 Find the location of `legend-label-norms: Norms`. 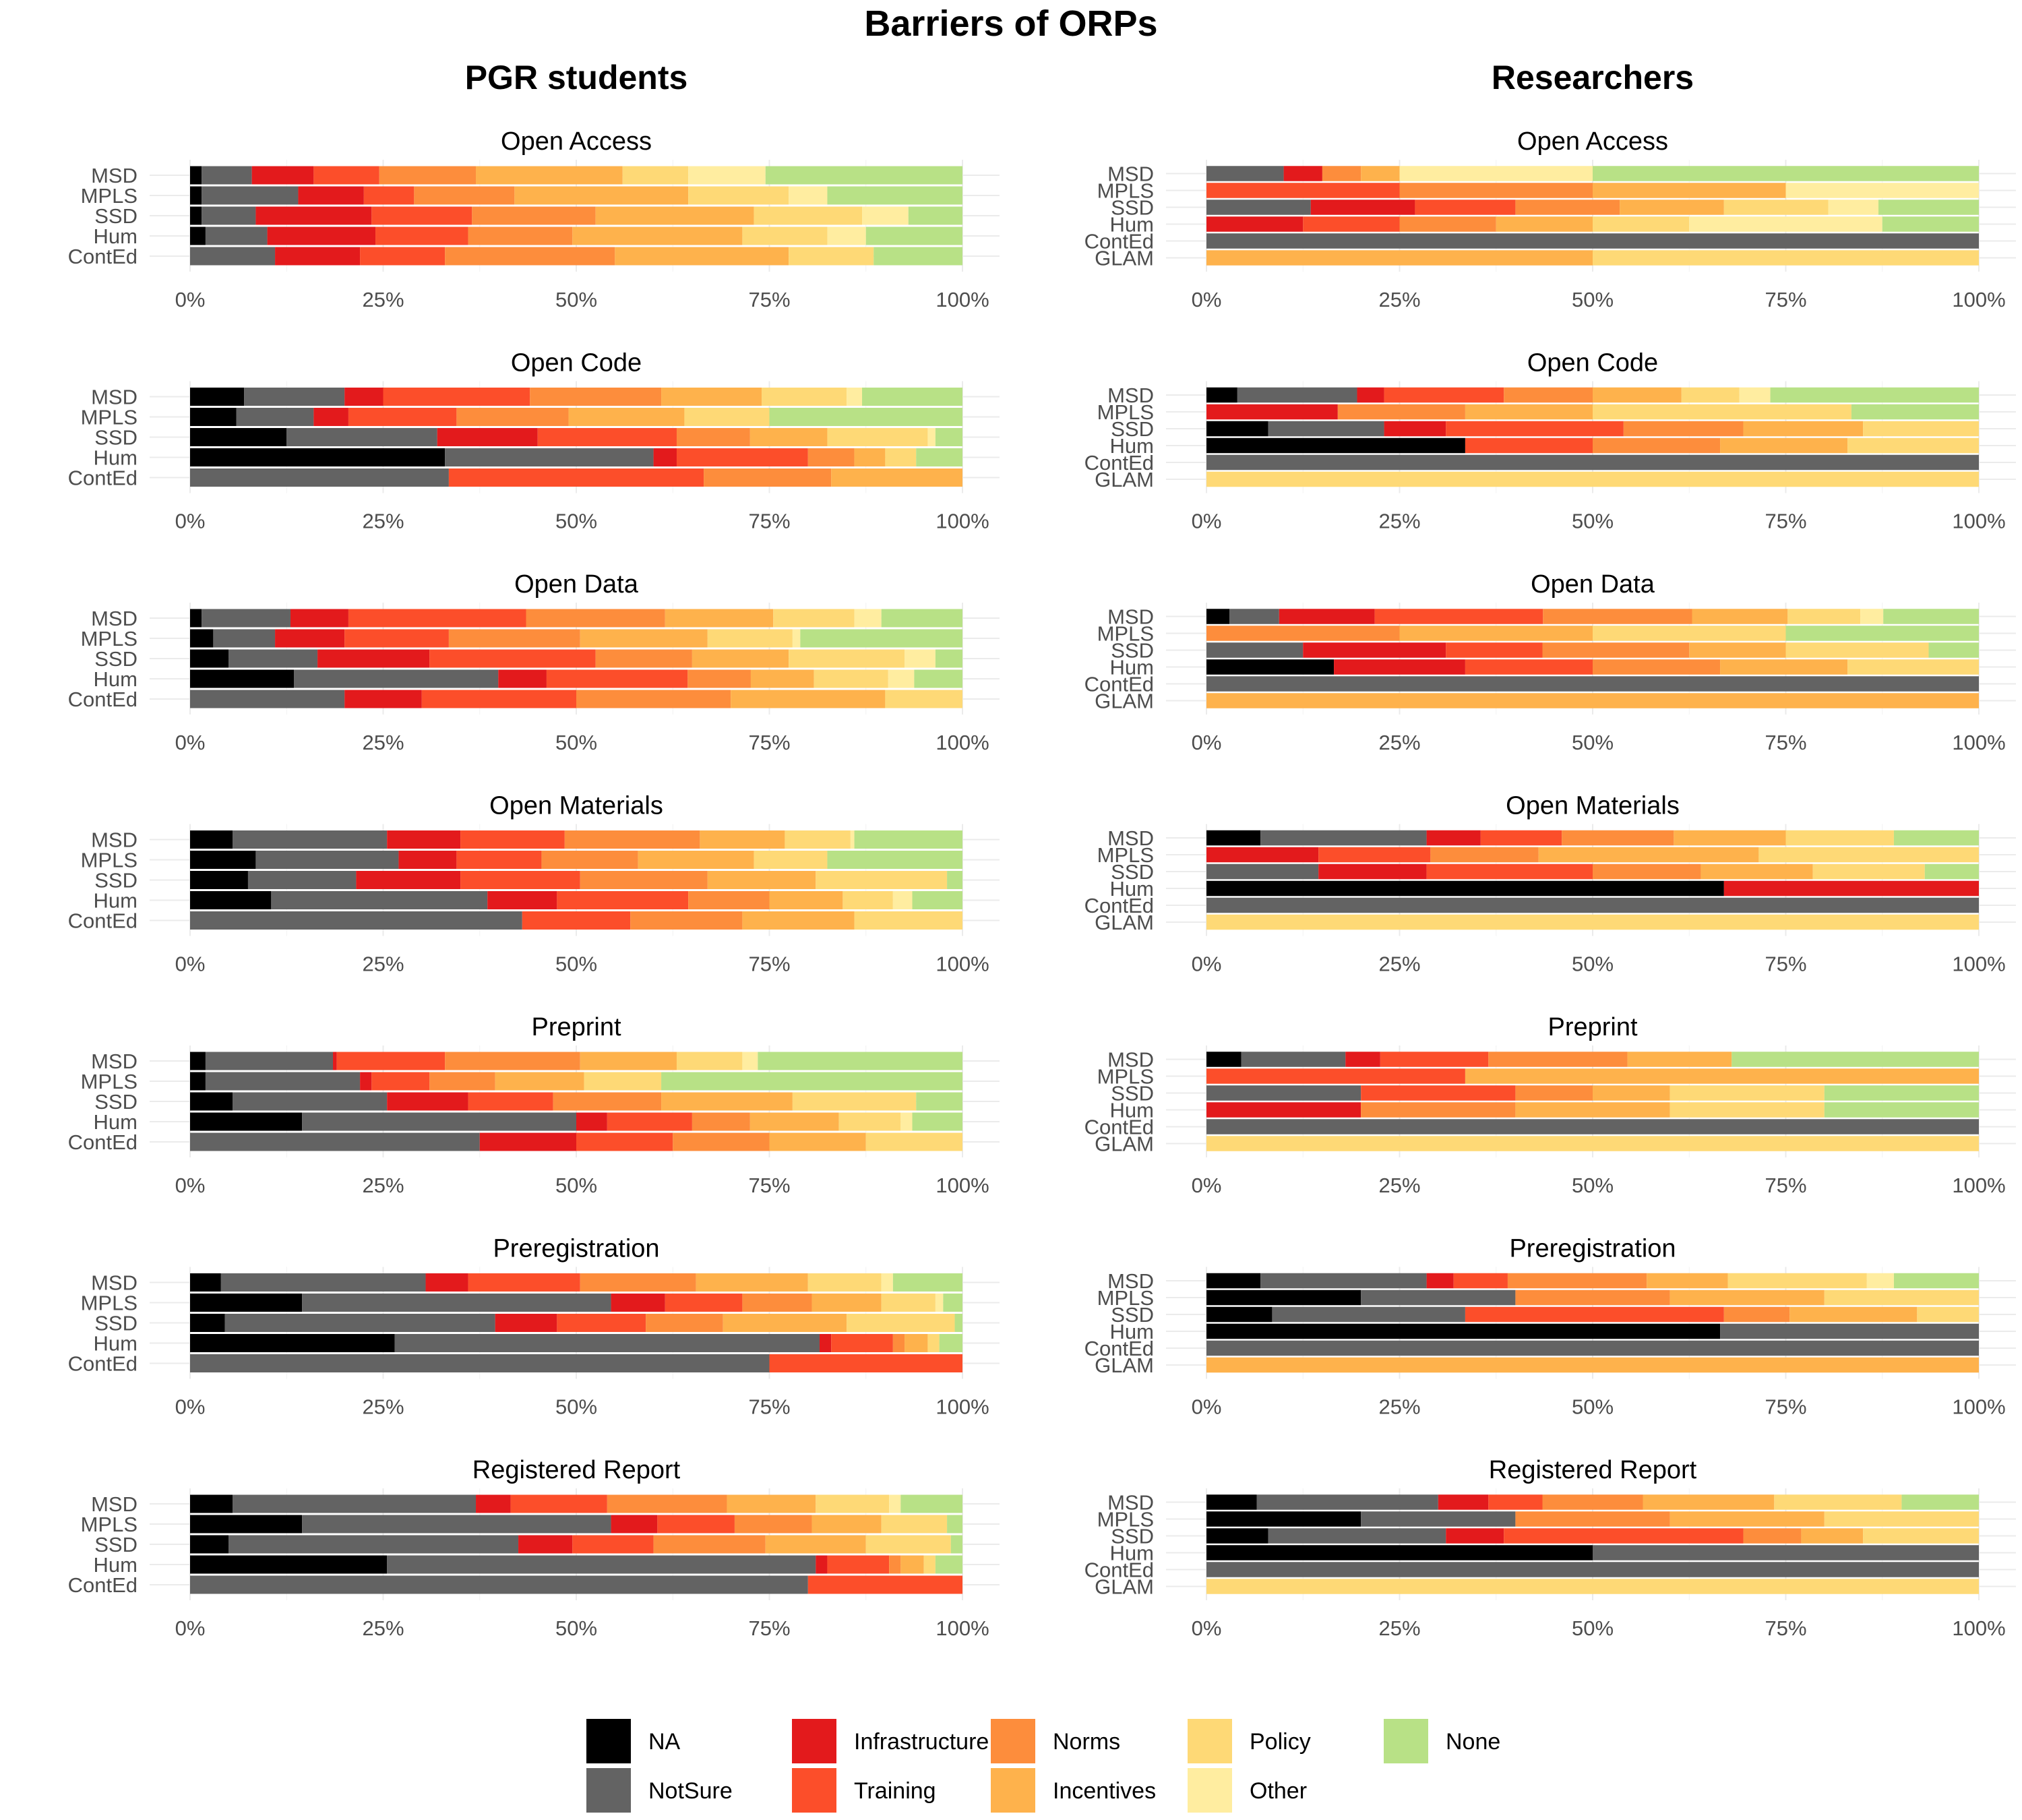

legend-label-norms: Norms is located at coordinates (1086, 1742).